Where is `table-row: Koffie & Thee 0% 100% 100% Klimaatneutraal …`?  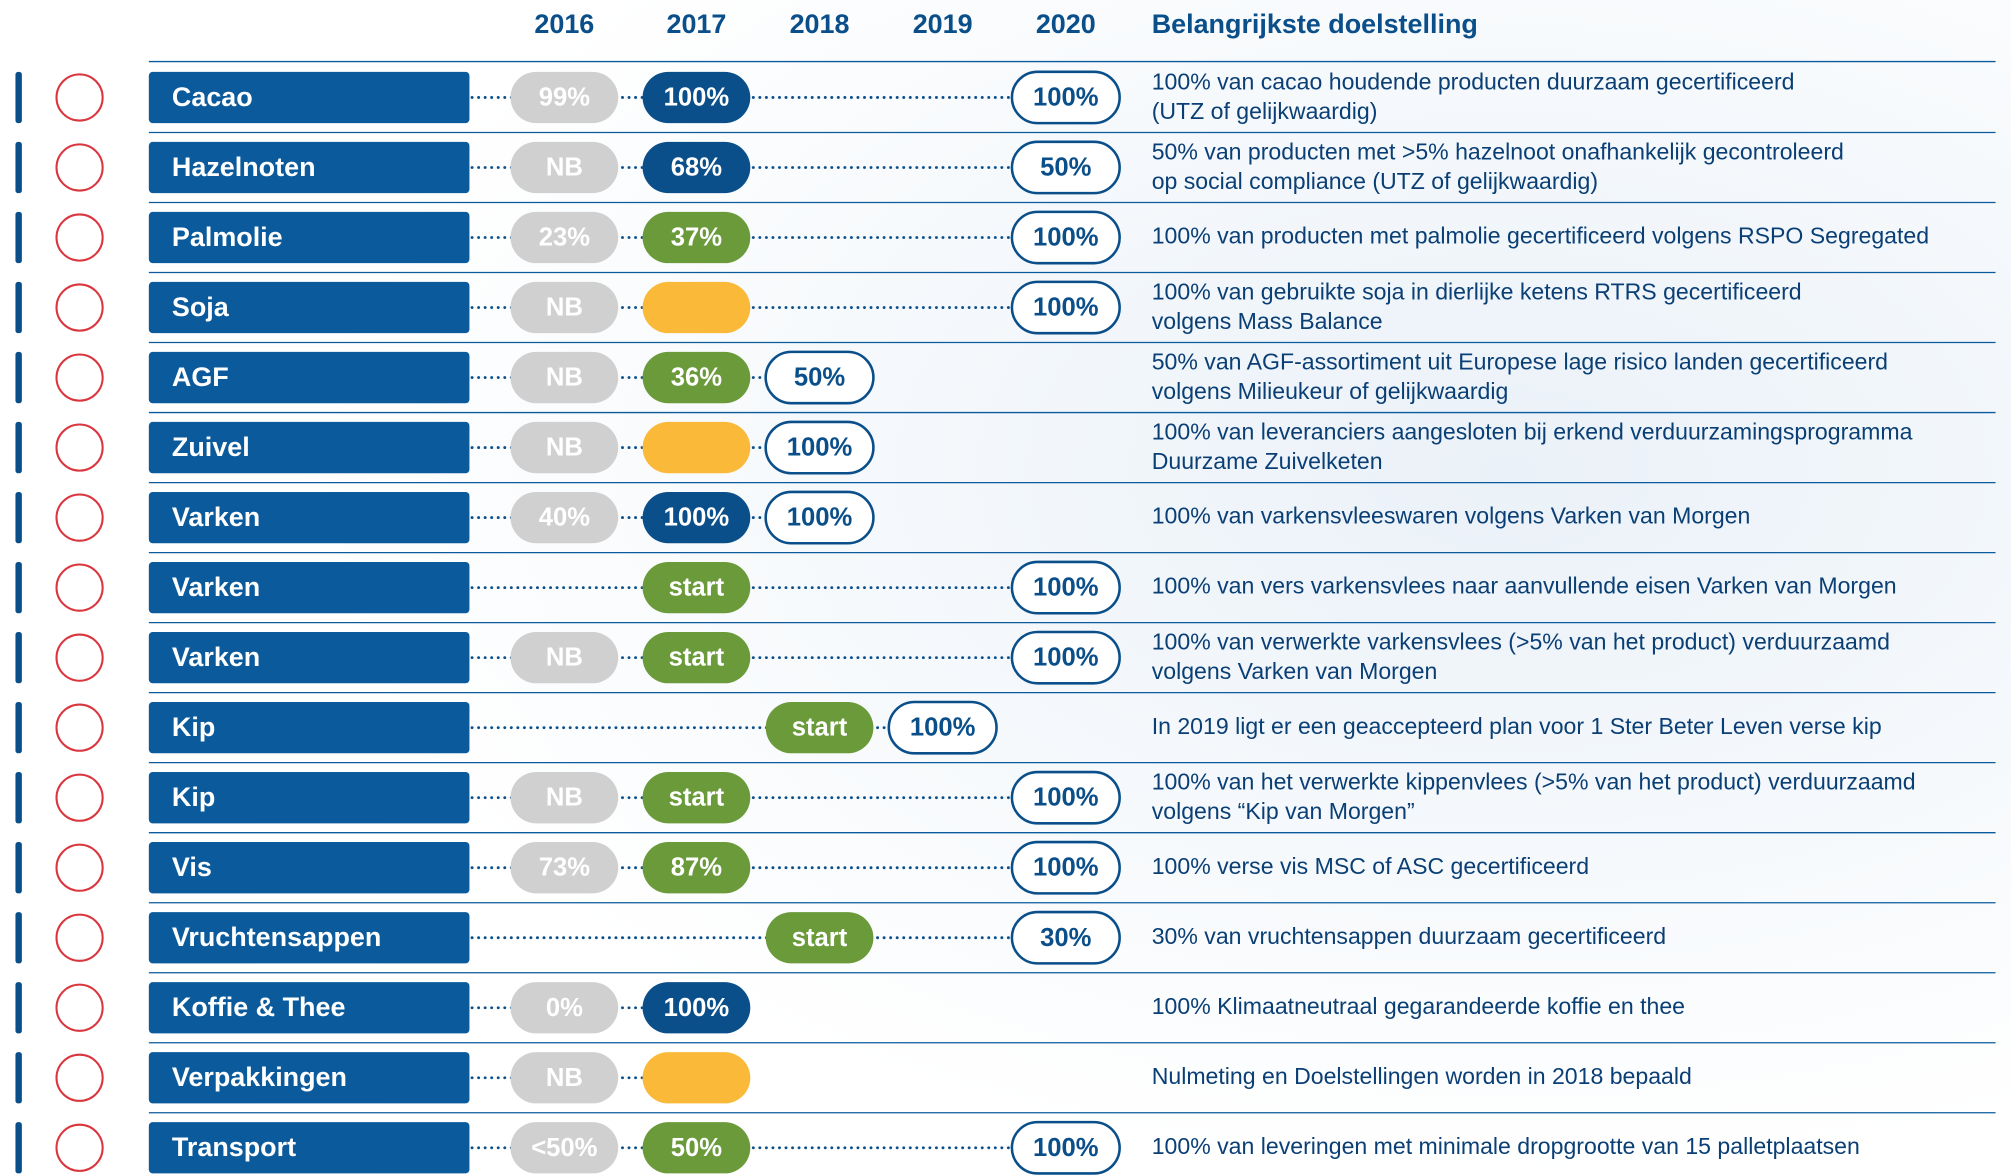 table-row: Koffie & Thee 0% 100% 100% Klimaatneutraal … is located at coordinates (1005, 1013).